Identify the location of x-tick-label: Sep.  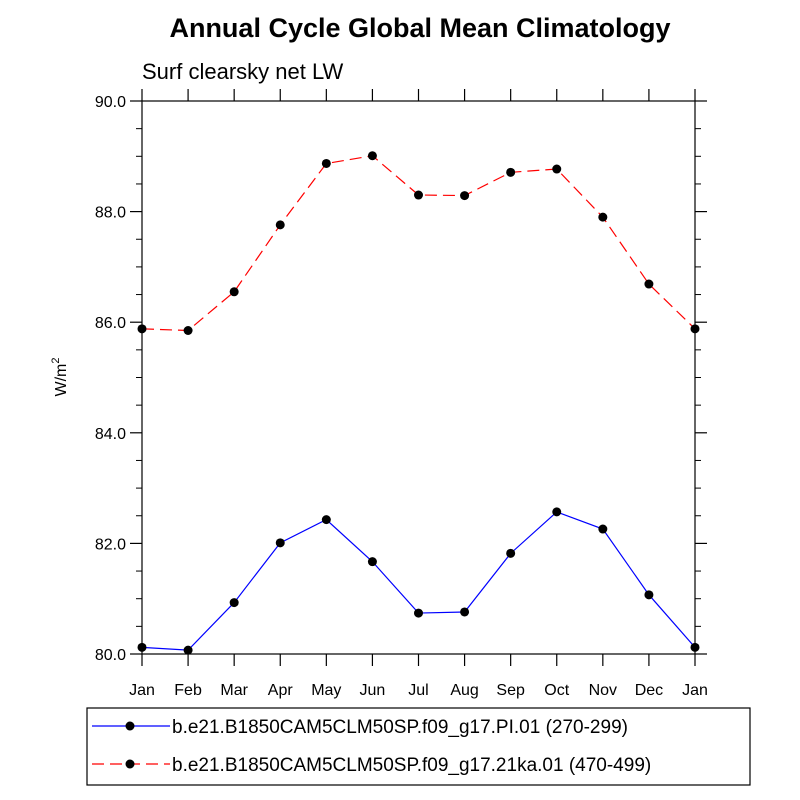
(510, 690).